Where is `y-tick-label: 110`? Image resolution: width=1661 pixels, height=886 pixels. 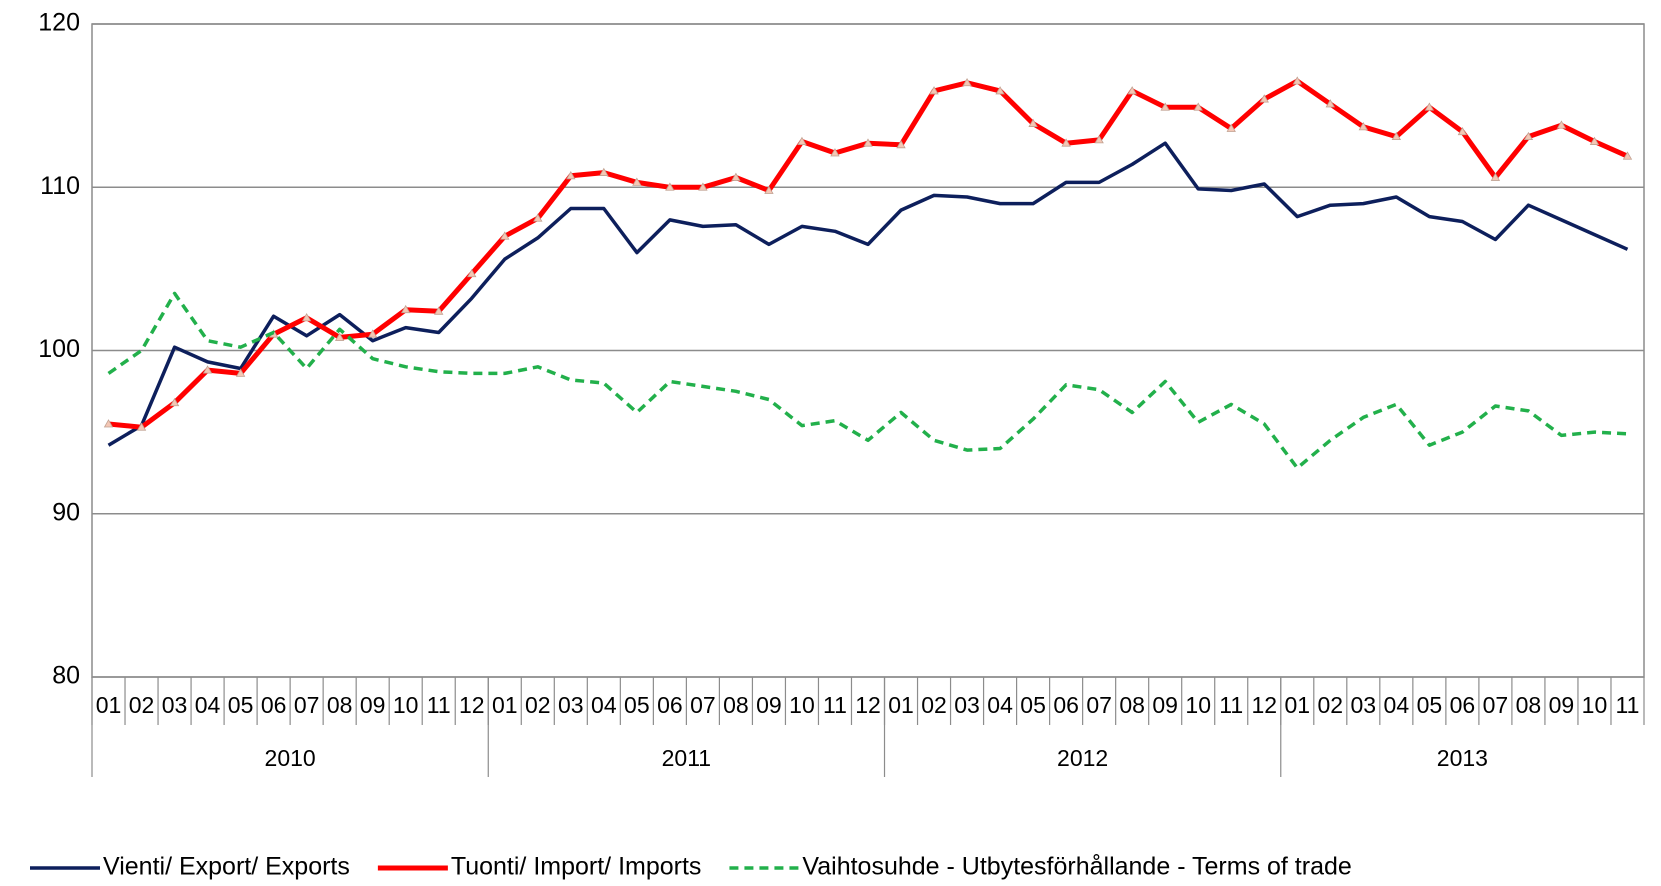
y-tick-label: 110 is located at coordinates (60, 186).